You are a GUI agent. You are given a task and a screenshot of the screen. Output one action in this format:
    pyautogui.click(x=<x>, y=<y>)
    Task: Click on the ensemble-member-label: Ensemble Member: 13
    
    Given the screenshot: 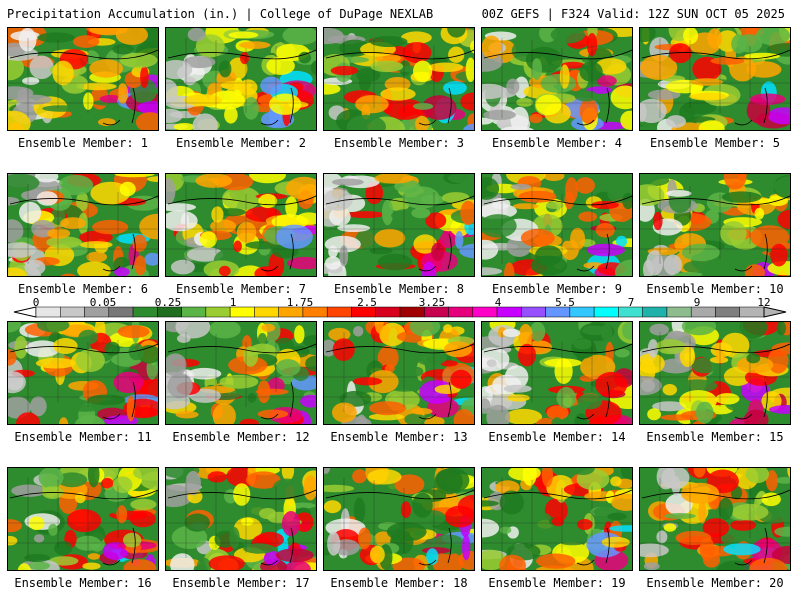 What is the action you would take?
    pyautogui.click(x=399, y=437)
    